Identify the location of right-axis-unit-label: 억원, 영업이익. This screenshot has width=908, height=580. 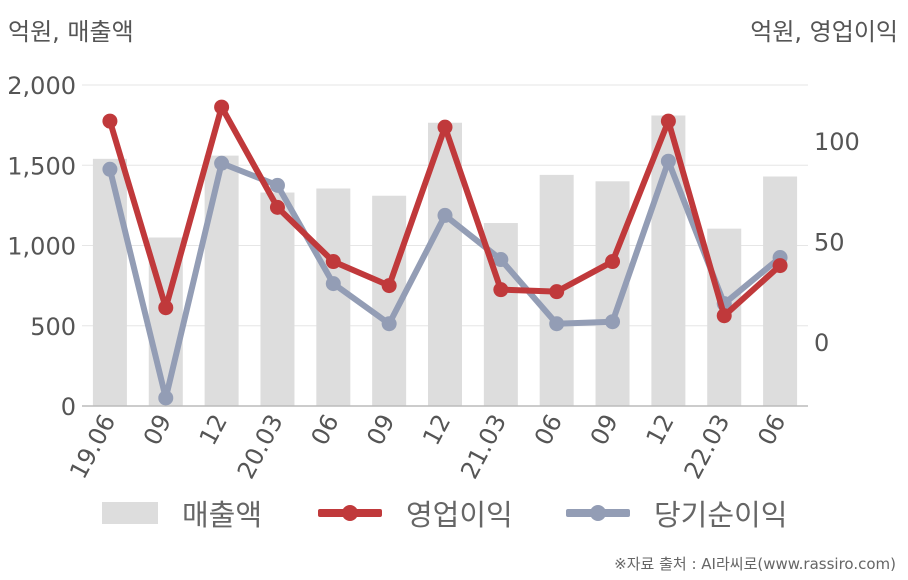
(824, 32).